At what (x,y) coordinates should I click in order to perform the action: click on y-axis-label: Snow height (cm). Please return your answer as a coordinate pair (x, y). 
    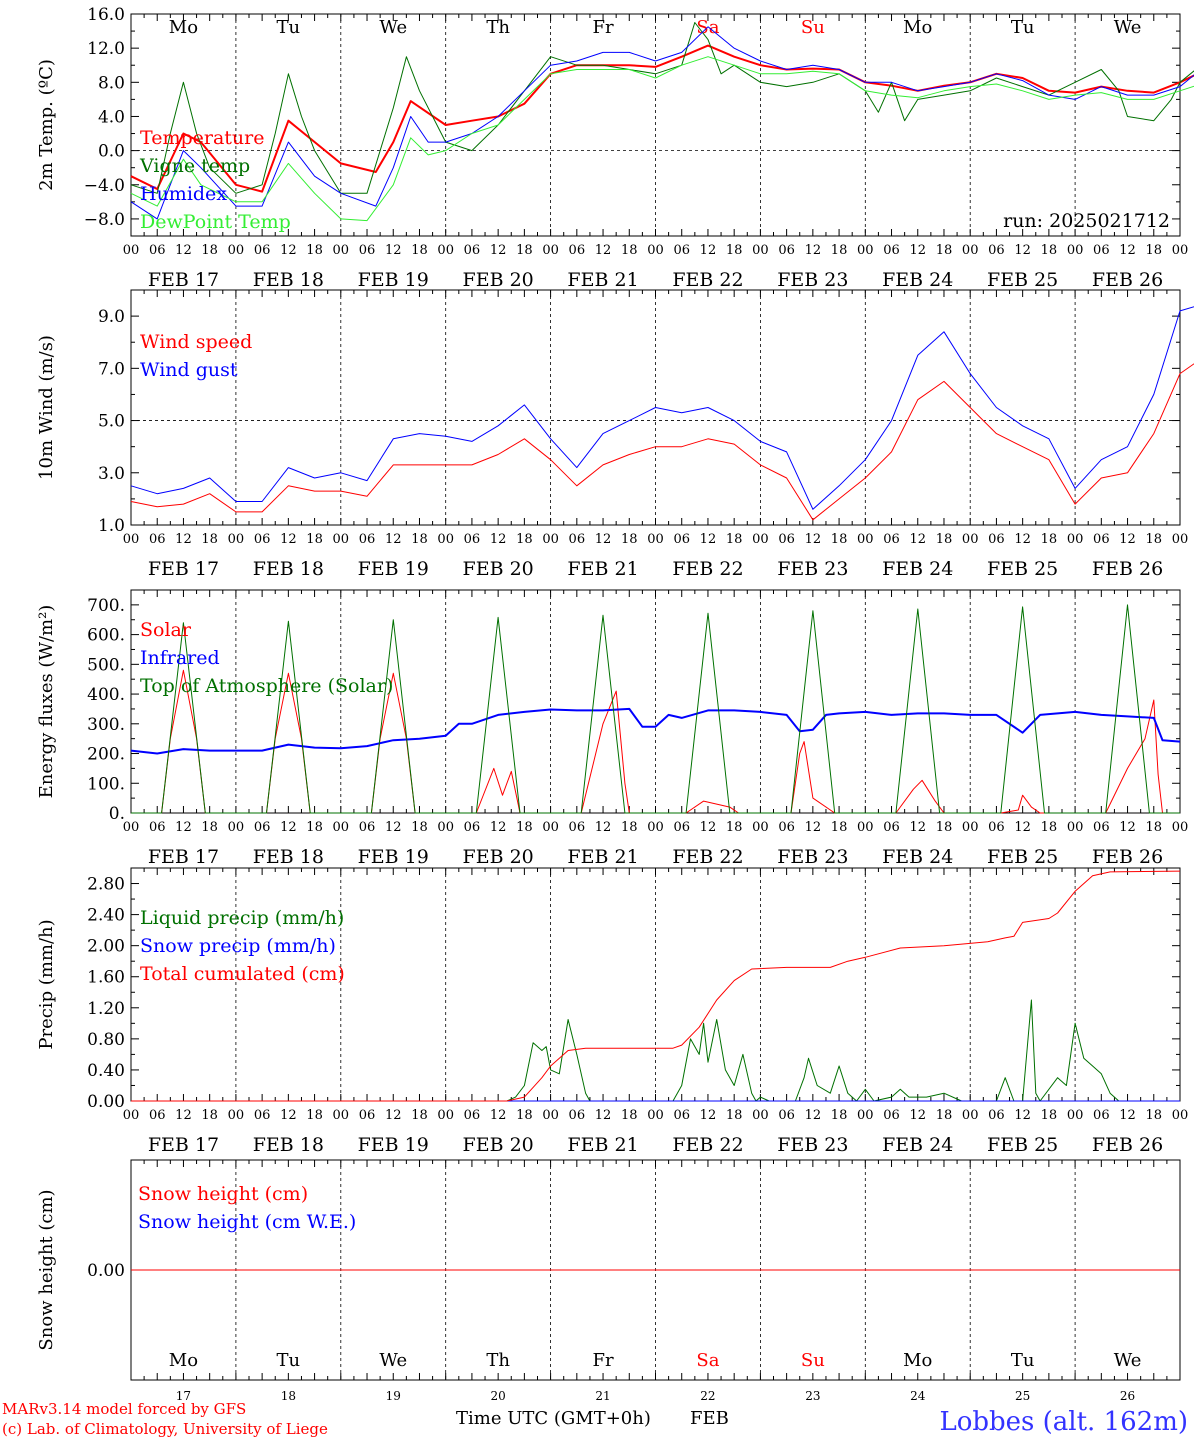
    Looking at the image, I should click on (46, 1269).